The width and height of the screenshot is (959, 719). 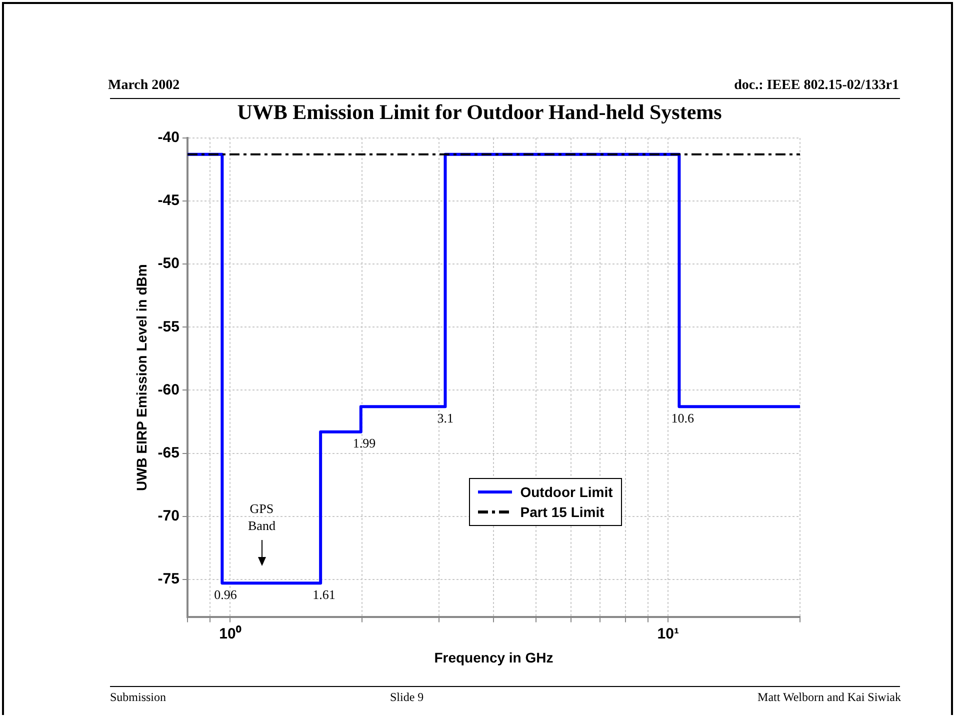 I want to click on annotation: 10.6, so click(x=682, y=418).